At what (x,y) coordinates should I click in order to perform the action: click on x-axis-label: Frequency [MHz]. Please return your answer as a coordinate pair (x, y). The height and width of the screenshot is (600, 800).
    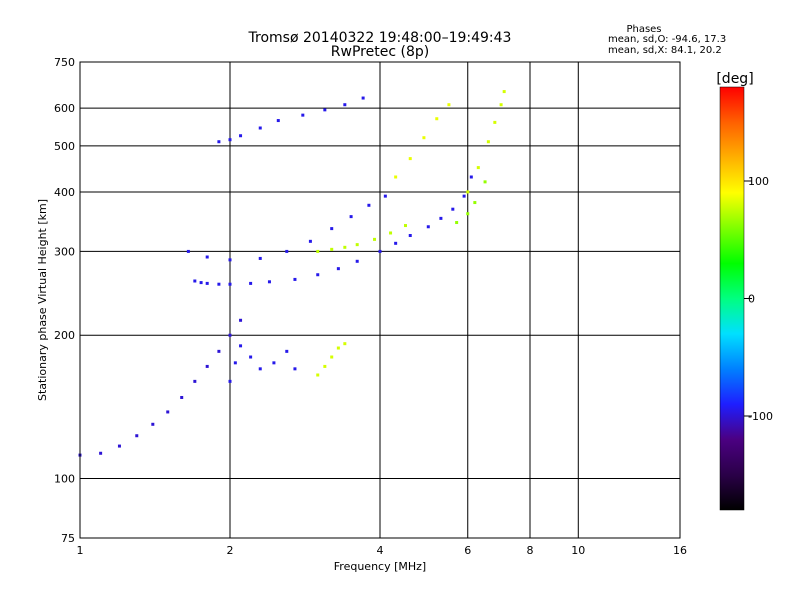
    Looking at the image, I should click on (380, 566).